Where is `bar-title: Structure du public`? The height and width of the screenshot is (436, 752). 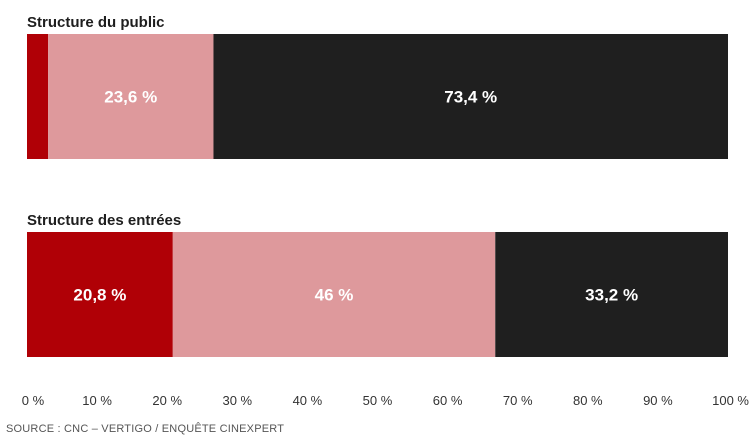 bar-title: Structure du public is located at coordinates (96, 22).